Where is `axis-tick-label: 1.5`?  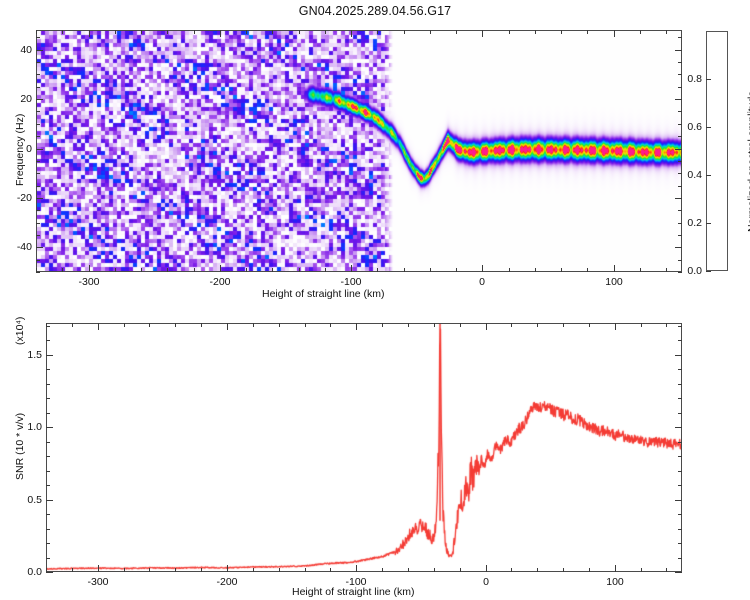
axis-tick-label: 1.5 is located at coordinates (34, 355).